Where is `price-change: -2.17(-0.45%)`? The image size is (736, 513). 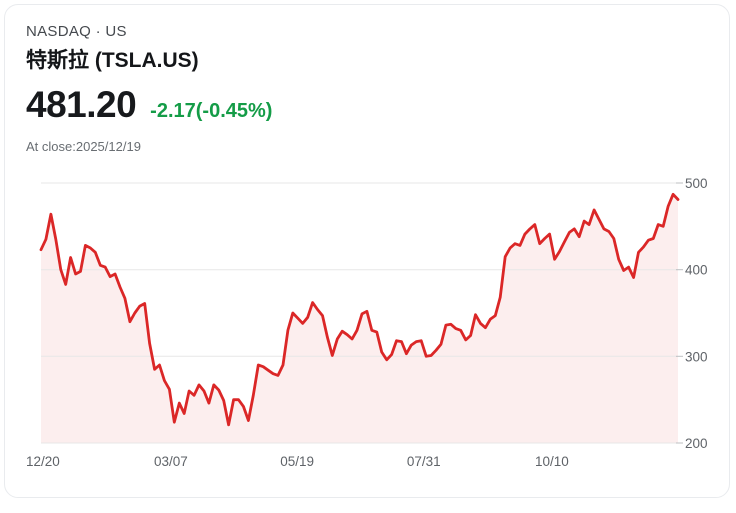
price-change: -2.17(-0.45%) is located at coordinates (211, 111).